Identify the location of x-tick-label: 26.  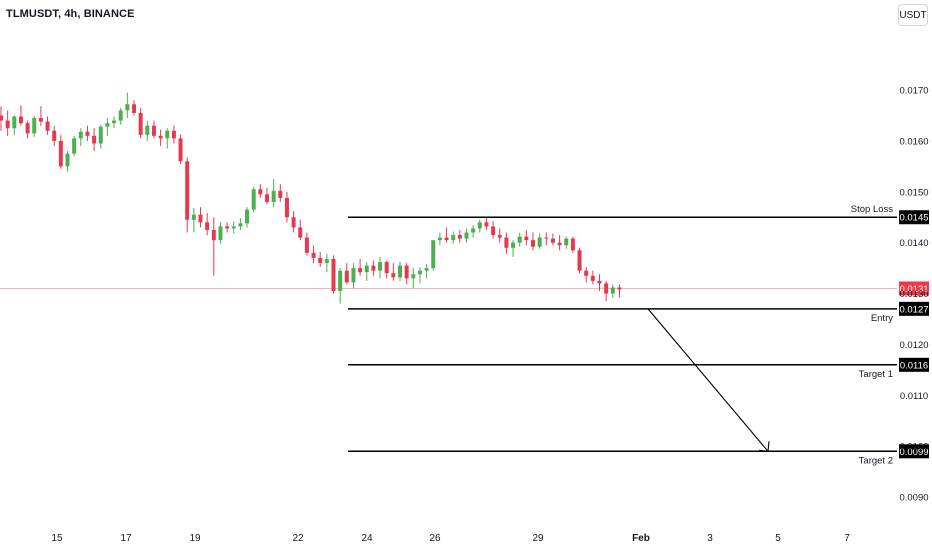
(435, 538).